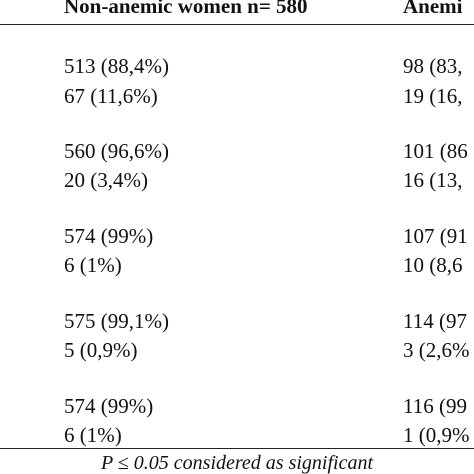 Image resolution: width=474 pixels, height=474 pixels. What do you see at coordinates (435, 321) in the screenshot?
I see `table-cell: 114 (97` at bounding box center [435, 321].